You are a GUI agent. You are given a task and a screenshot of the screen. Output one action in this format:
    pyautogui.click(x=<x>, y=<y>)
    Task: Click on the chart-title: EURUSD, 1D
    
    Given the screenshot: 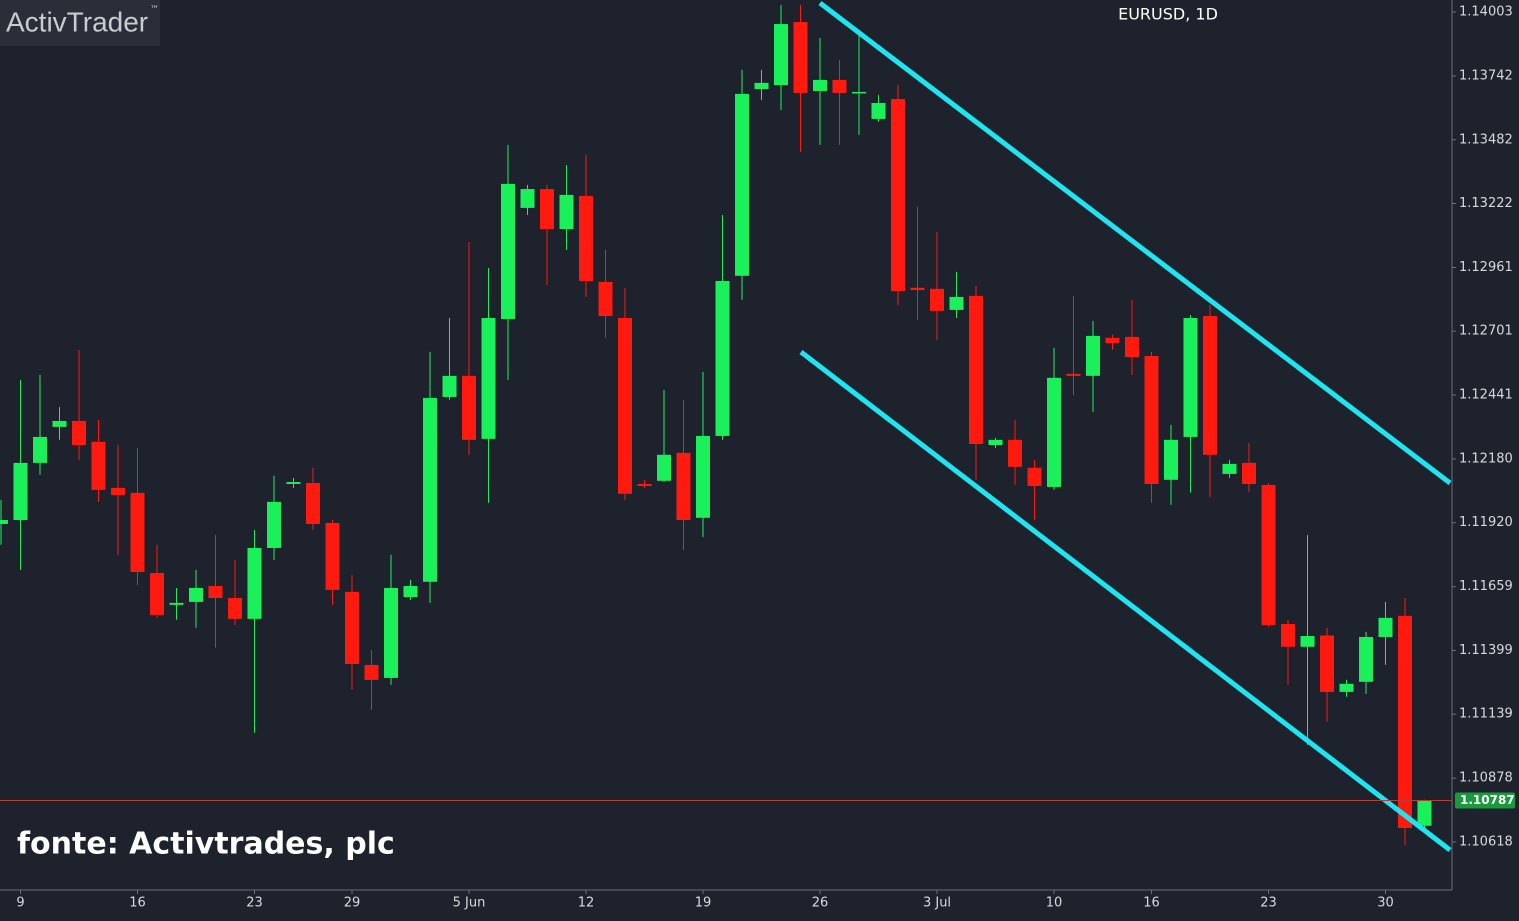 What is the action you would take?
    pyautogui.click(x=1168, y=14)
    